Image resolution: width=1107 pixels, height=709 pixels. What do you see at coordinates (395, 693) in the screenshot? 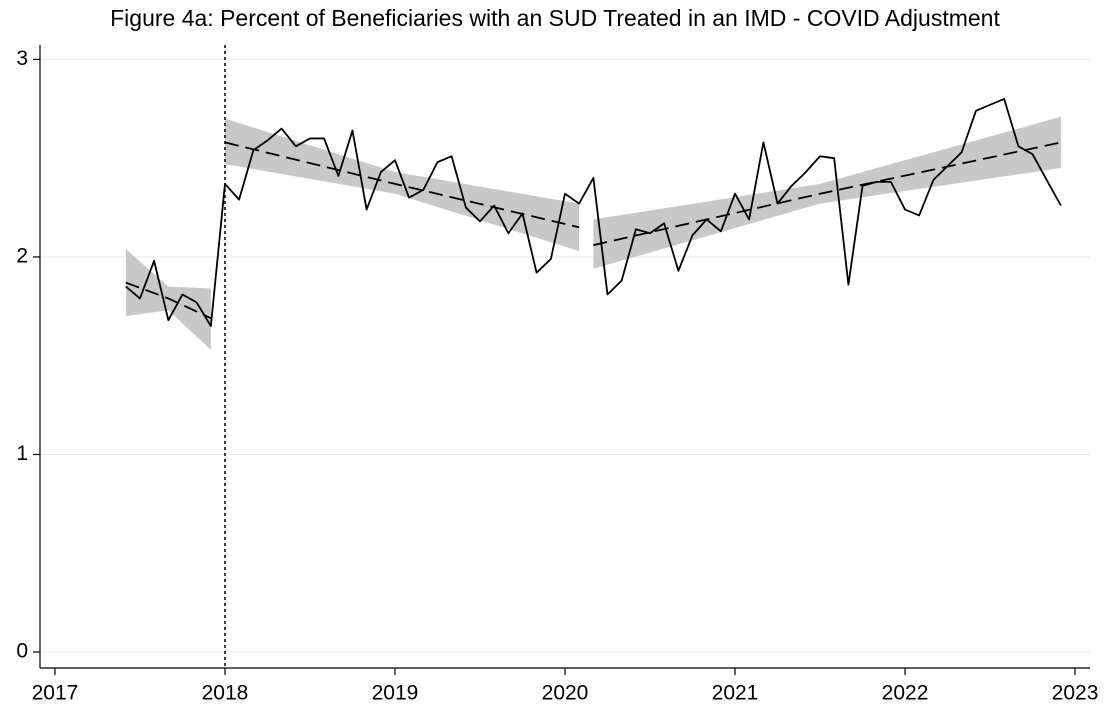
I see `x-tick-label: 2019` at bounding box center [395, 693].